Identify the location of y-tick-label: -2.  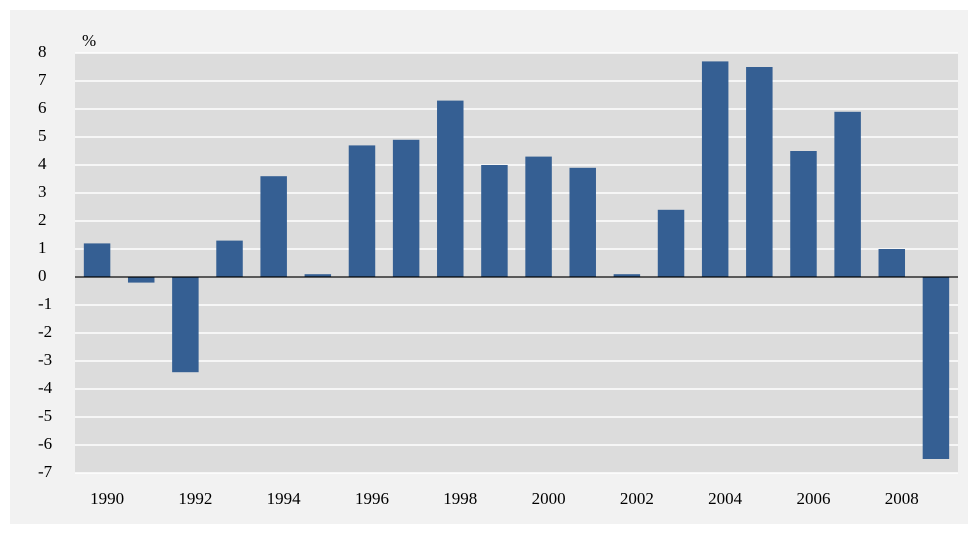
(45, 331).